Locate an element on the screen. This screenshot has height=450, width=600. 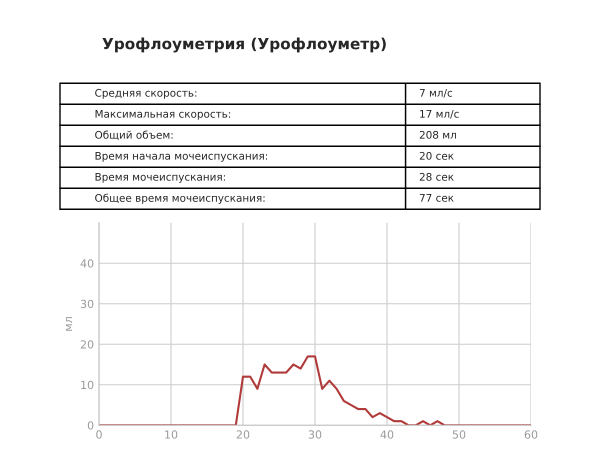
text: Максимальная скорость: is located at coordinates (163, 115).